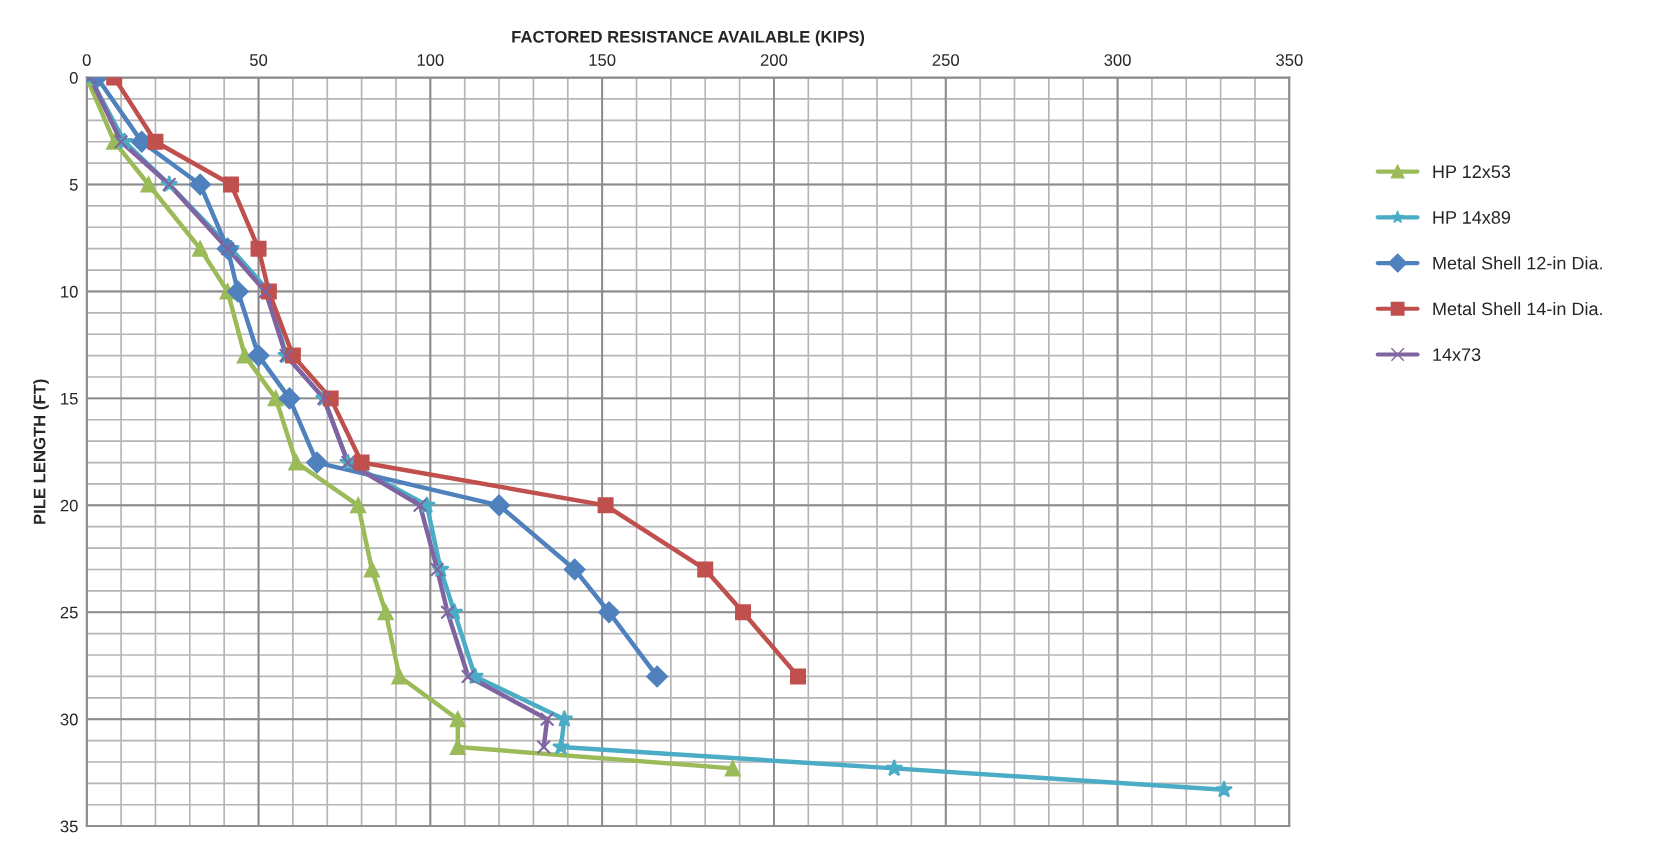 This screenshot has height=843, width=1668. Describe the element at coordinates (1517, 263) in the screenshot. I see `legend-label: Metal Shell 12-in Dia.` at that location.